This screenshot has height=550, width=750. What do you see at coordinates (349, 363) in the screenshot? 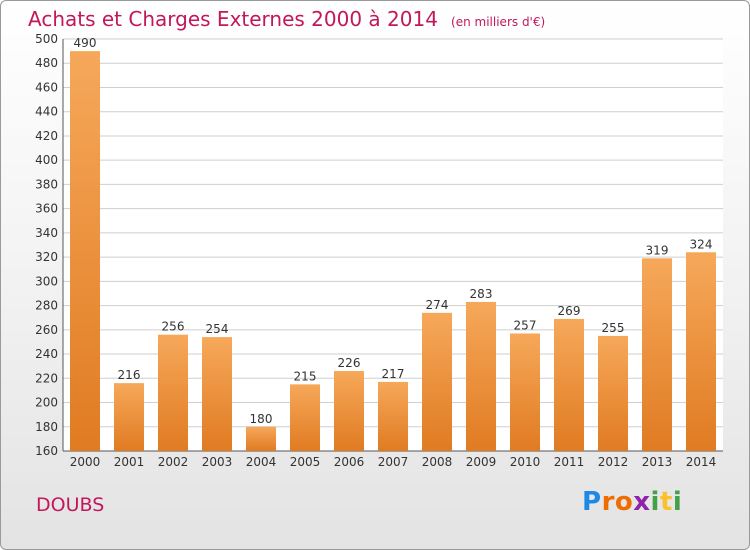
I see `bar-value-label: 226` at bounding box center [349, 363].